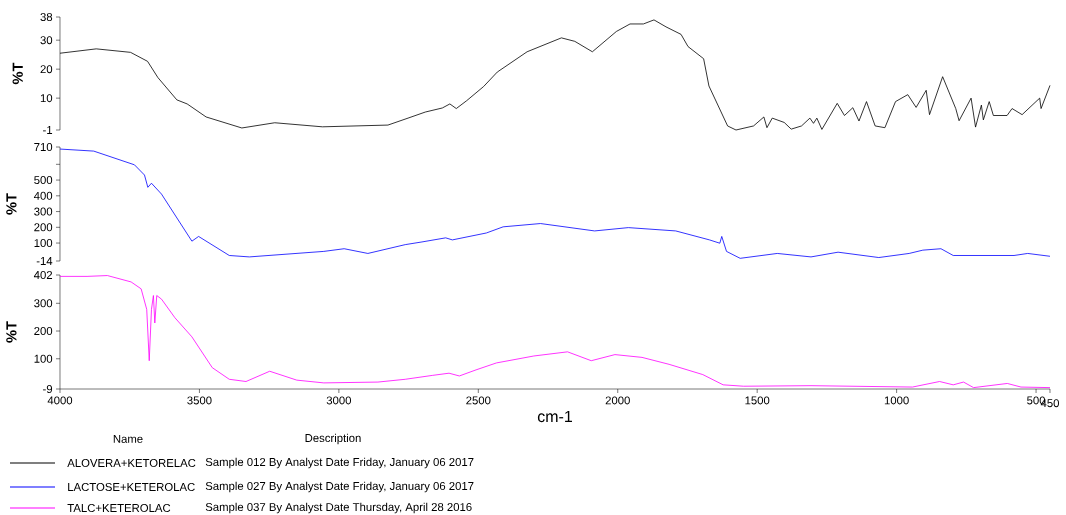  What do you see at coordinates (478, 400) in the screenshot?
I see `x-tick-label: 2500` at bounding box center [478, 400].